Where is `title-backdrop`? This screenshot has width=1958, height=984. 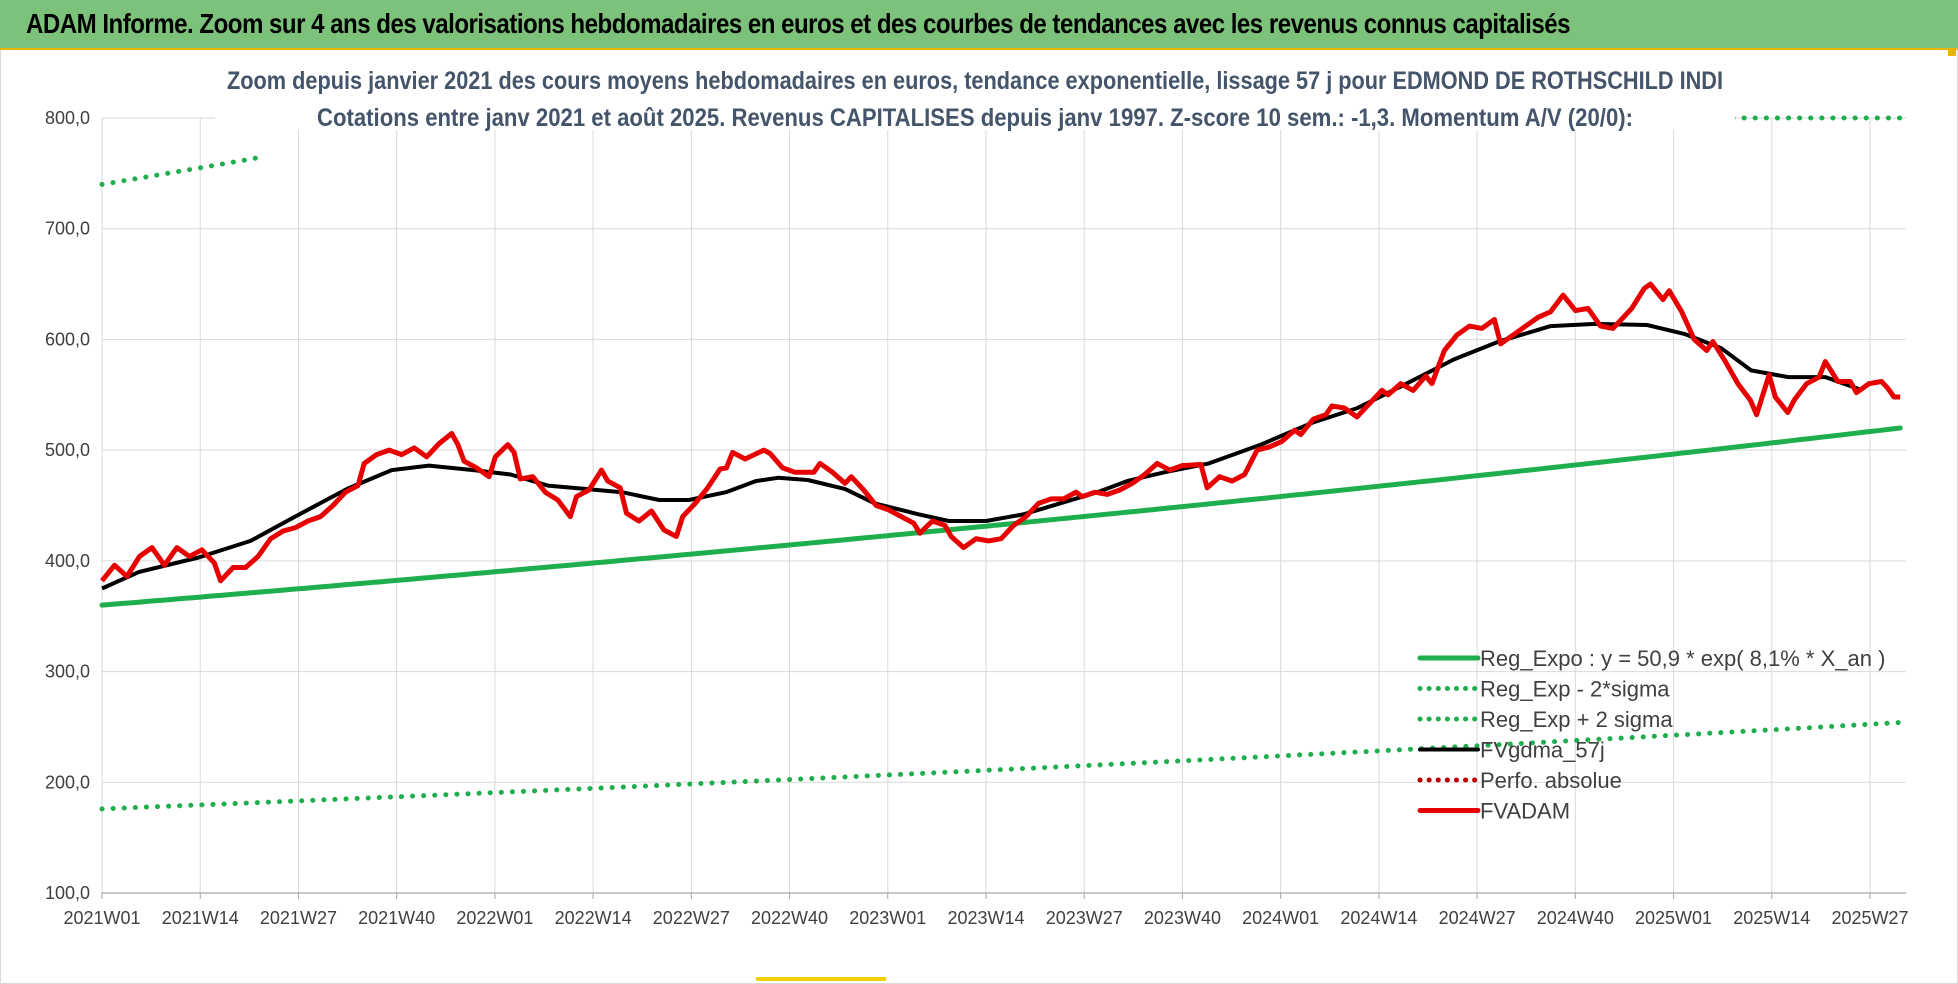
title-backdrop is located at coordinates (975, 94).